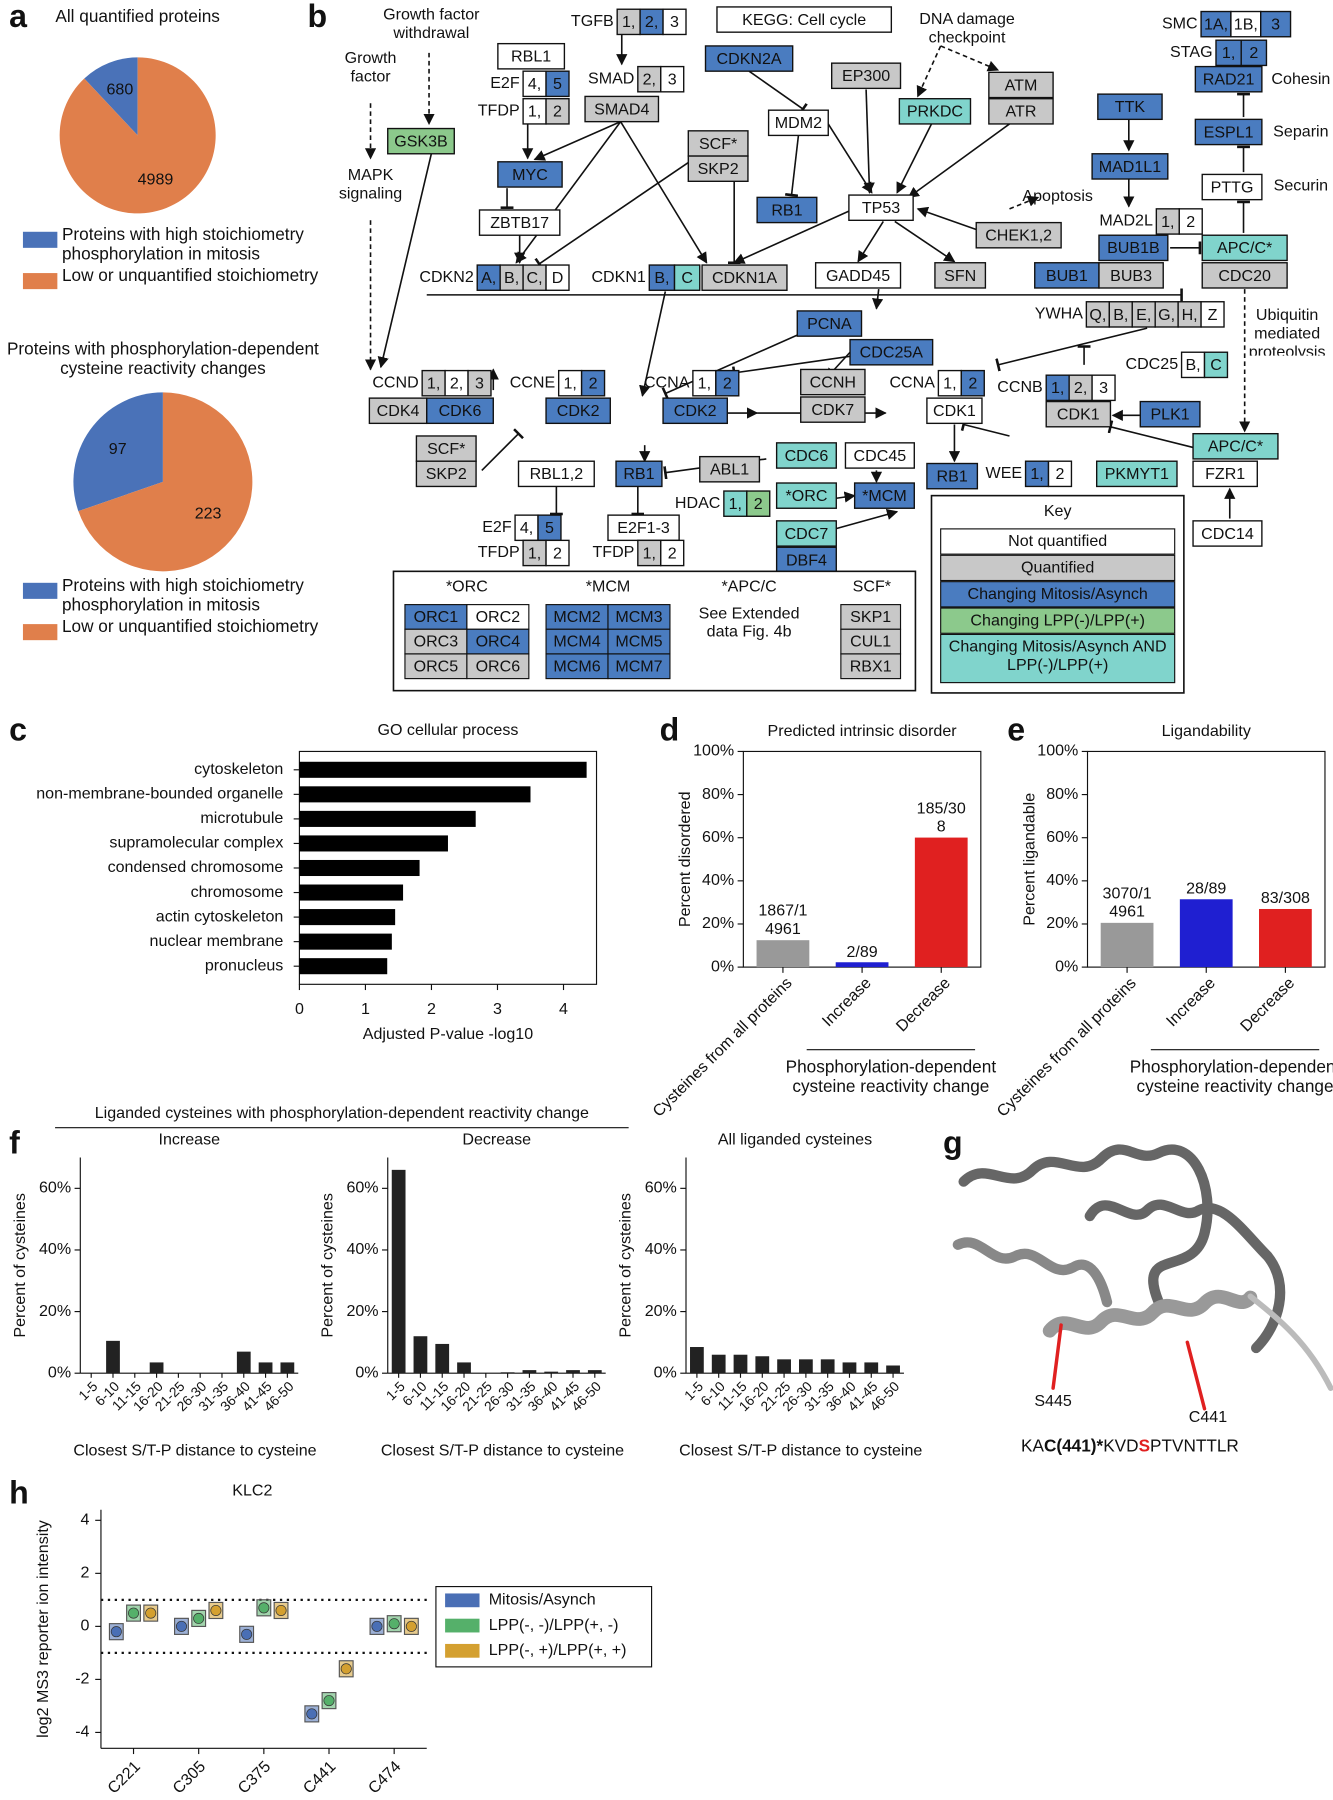 This screenshot has height=1800, width=1333. I want to click on node-label: C, so click(1216, 365).